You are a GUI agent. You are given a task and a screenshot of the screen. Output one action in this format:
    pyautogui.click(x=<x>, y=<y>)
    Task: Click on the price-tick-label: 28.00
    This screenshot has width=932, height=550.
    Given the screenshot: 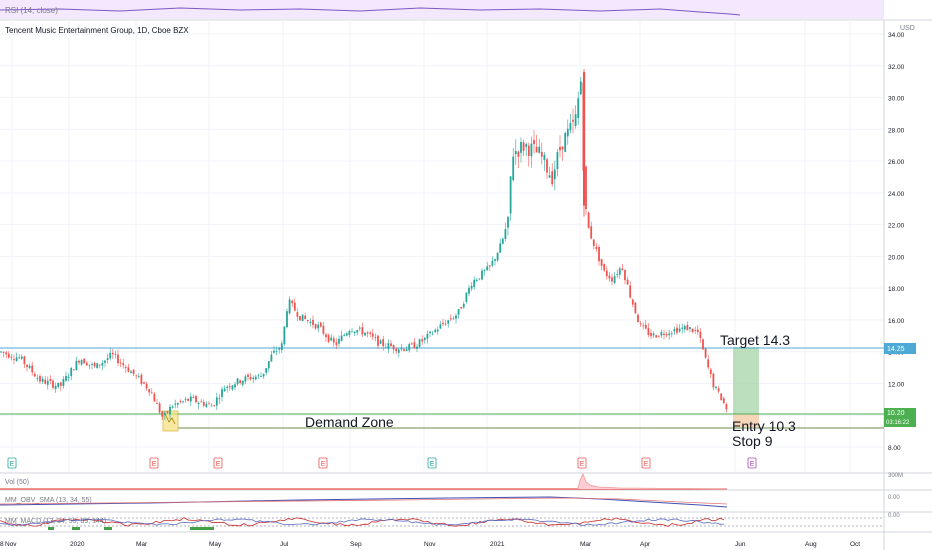 What is the action you would take?
    pyautogui.click(x=896, y=130)
    